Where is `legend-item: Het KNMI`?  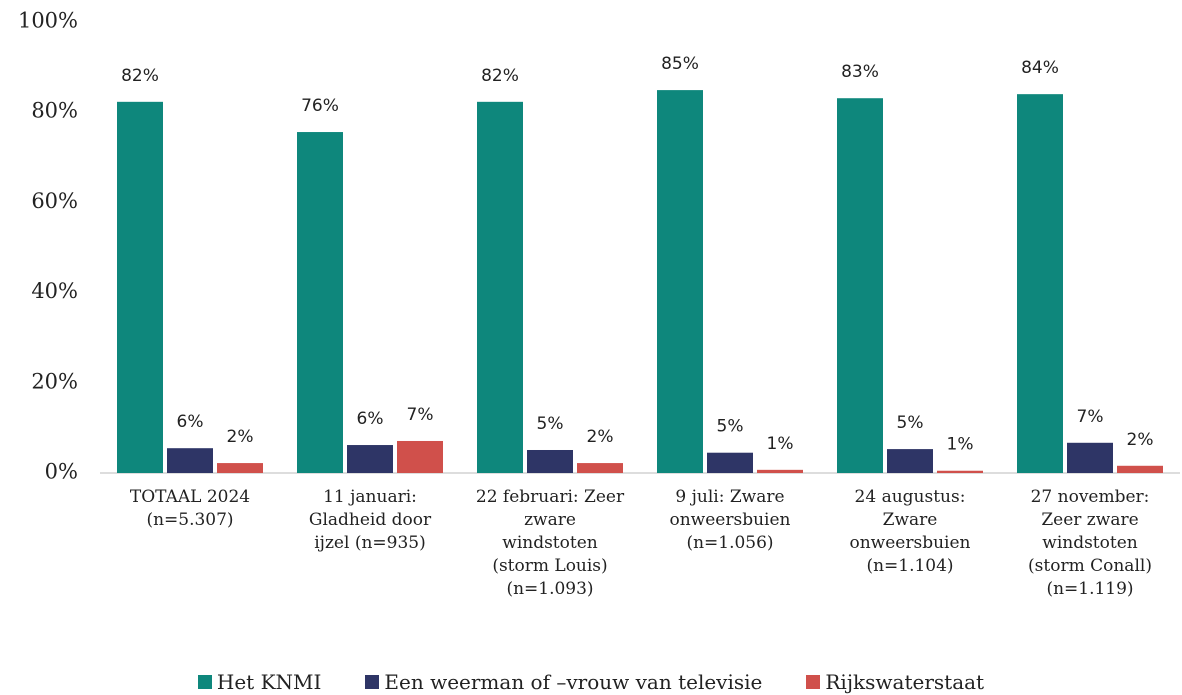 legend-item: Het KNMI is located at coordinates (259, 682).